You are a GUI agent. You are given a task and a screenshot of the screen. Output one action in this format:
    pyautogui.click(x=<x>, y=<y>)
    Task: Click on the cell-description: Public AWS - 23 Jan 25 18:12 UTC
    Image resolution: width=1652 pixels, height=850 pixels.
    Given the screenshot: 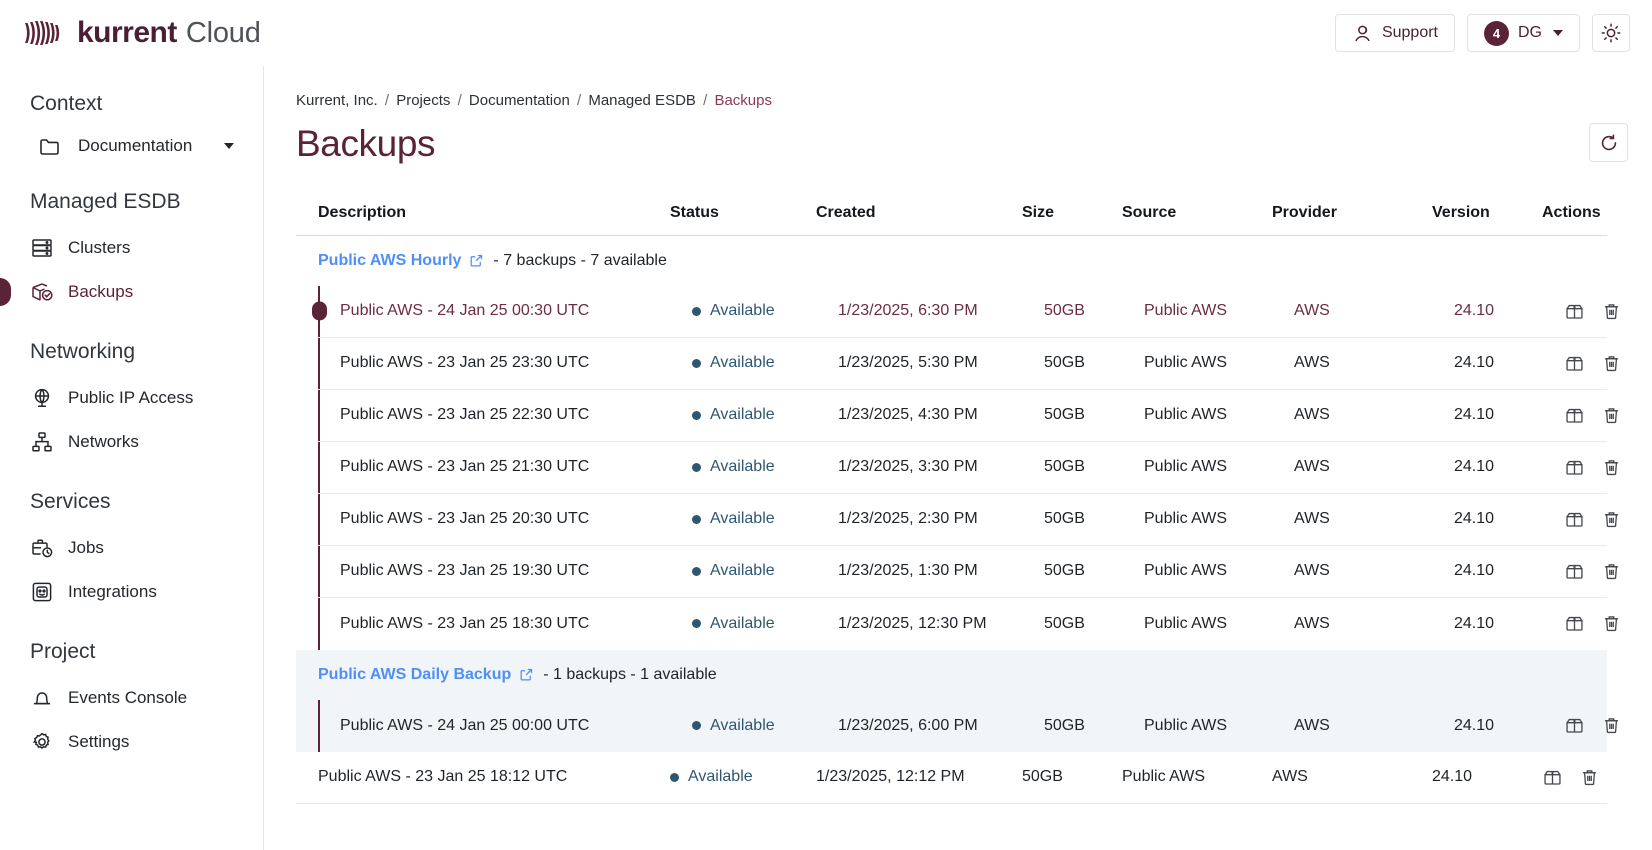 What is the action you would take?
    pyautogui.click(x=443, y=777)
    